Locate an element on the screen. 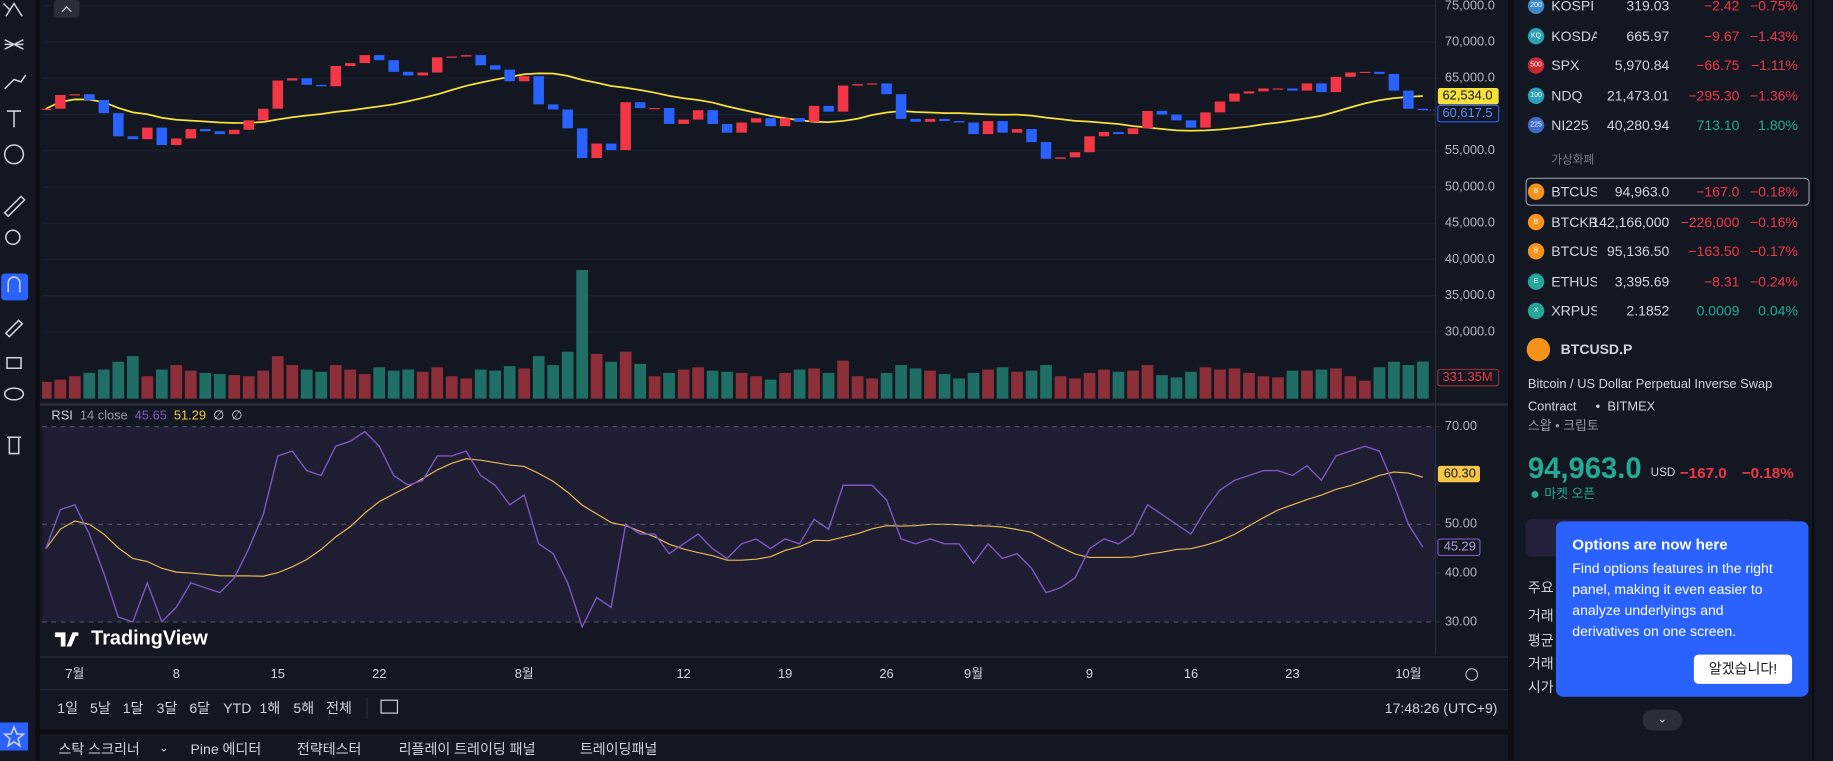 The image size is (1833, 761). bottom-tab: Pine 에디터 is located at coordinates (226, 749).